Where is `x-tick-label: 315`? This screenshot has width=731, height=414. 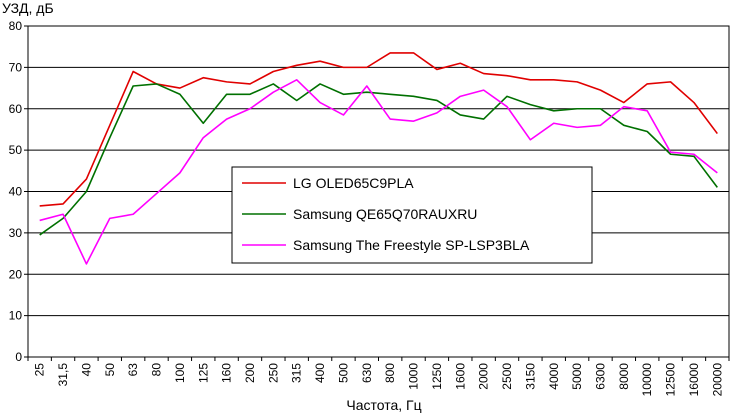 x-tick-label: 315 is located at coordinates (297, 373).